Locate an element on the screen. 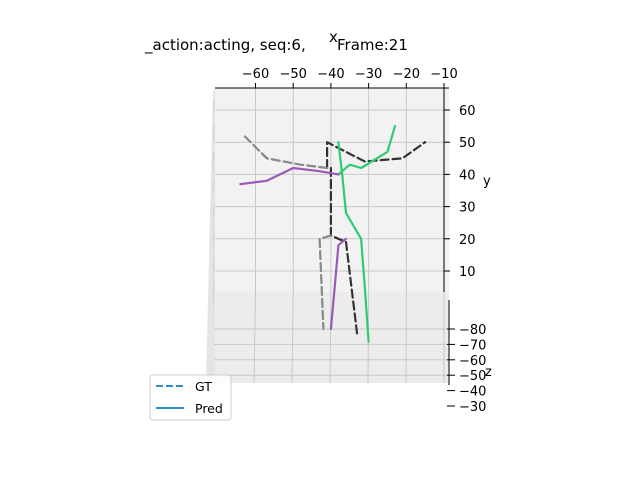 This screenshot has width=640, height=480. data-series is located at coordinates (333, 233).